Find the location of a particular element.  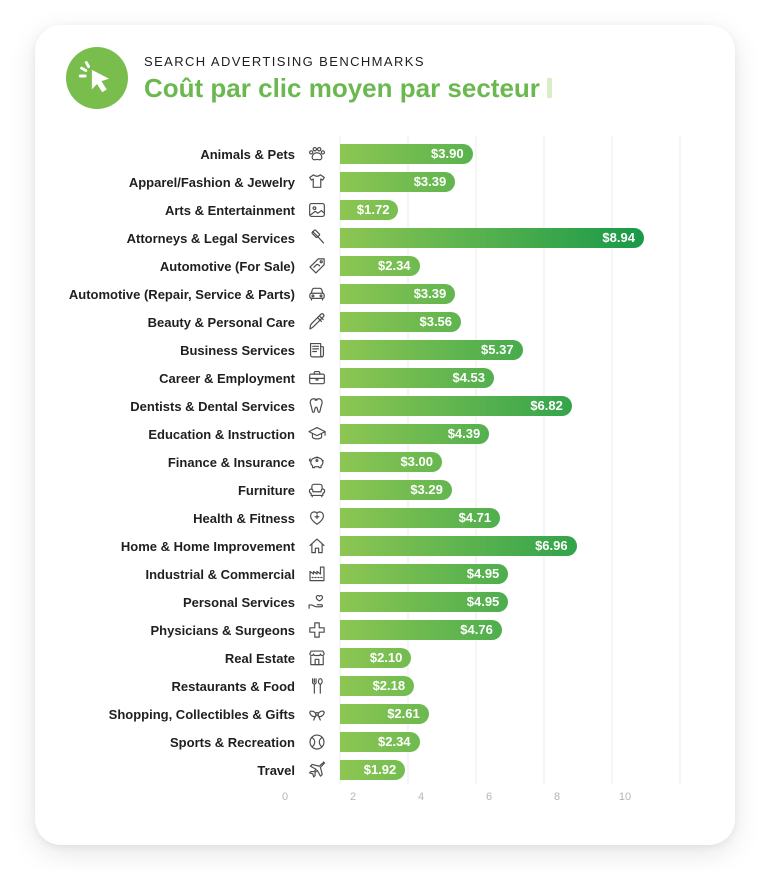

category-label: Furniture is located at coordinates (266, 490).